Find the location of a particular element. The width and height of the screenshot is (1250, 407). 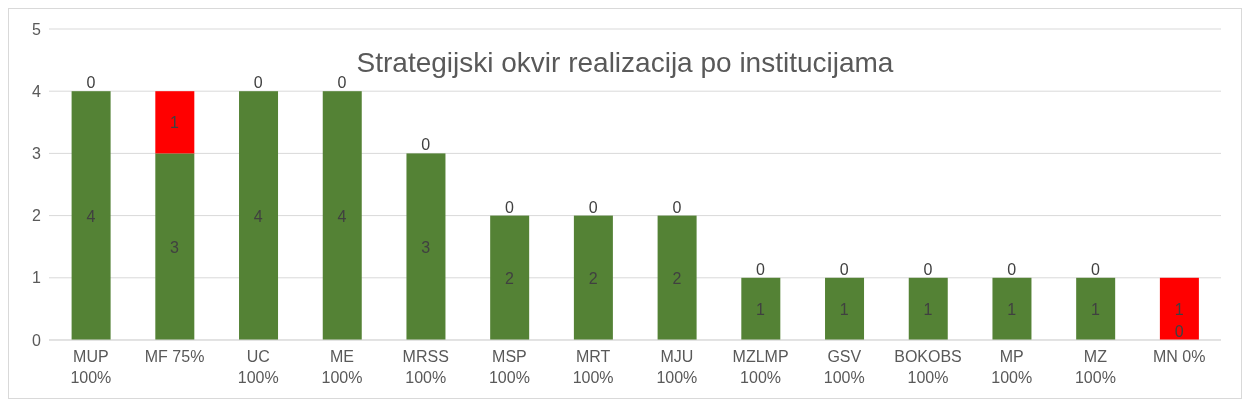

y-tick-label: 5 is located at coordinates (37, 29).